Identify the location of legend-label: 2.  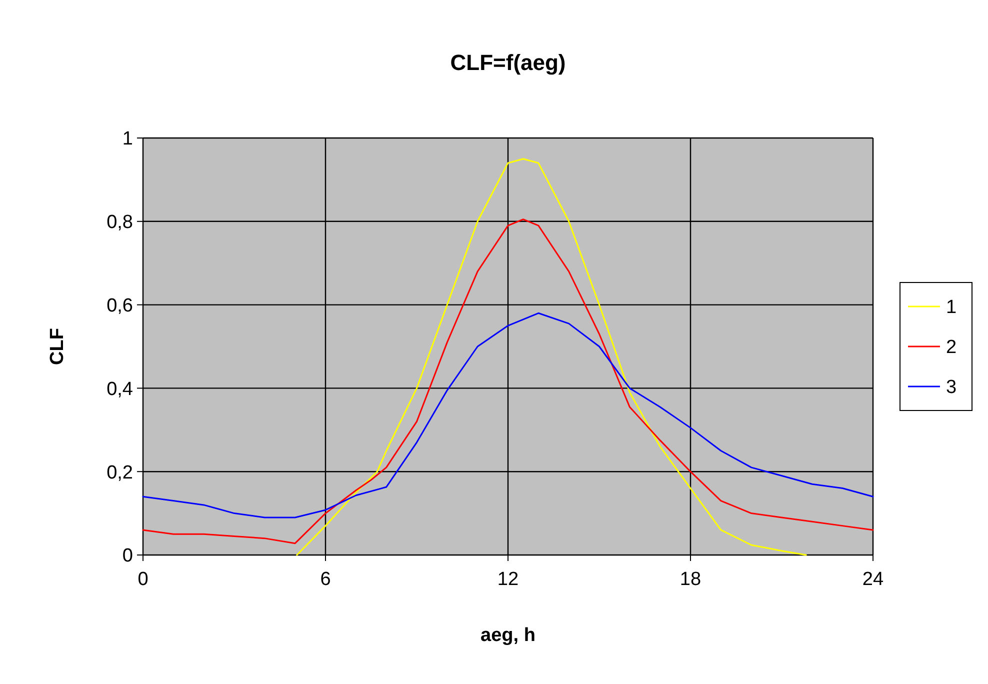
(951, 347).